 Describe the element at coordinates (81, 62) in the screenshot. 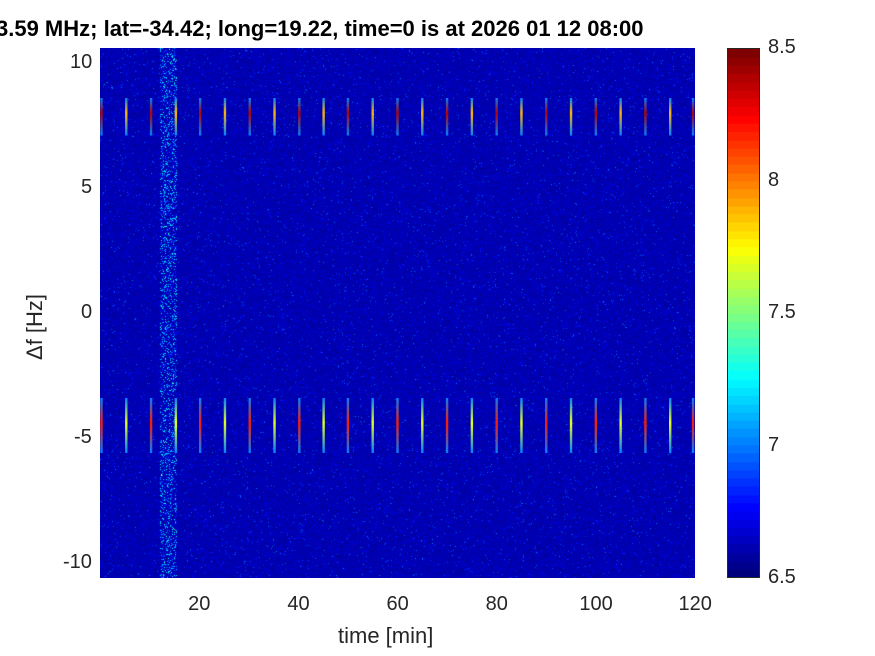

I see `y-tick-label: 10` at that location.